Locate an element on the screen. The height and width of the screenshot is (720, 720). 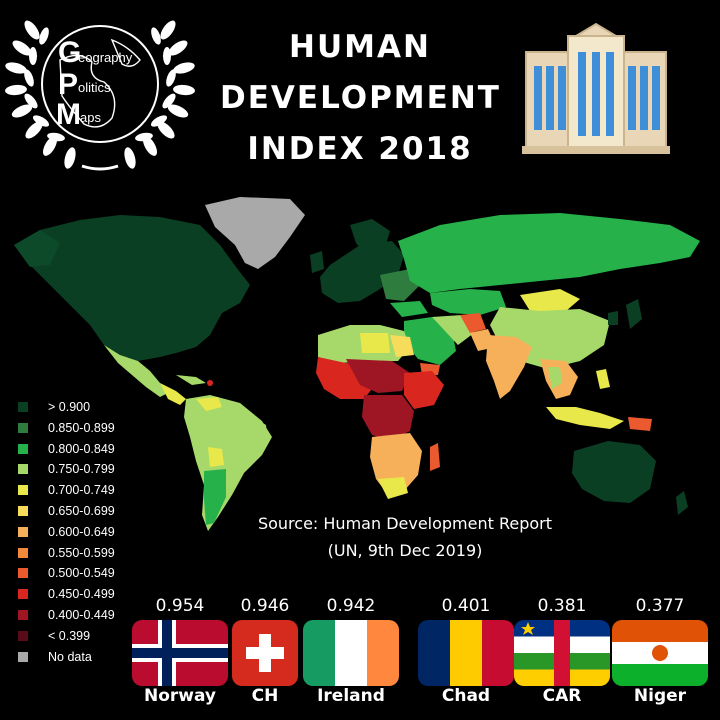
chad-flag-icon is located at coordinates (466, 653).